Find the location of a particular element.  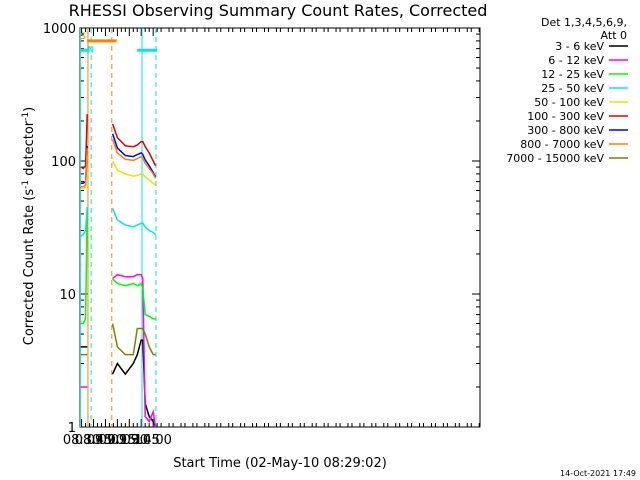

legend-title: Det 1,3,4,5,6,9, is located at coordinates (584, 22).